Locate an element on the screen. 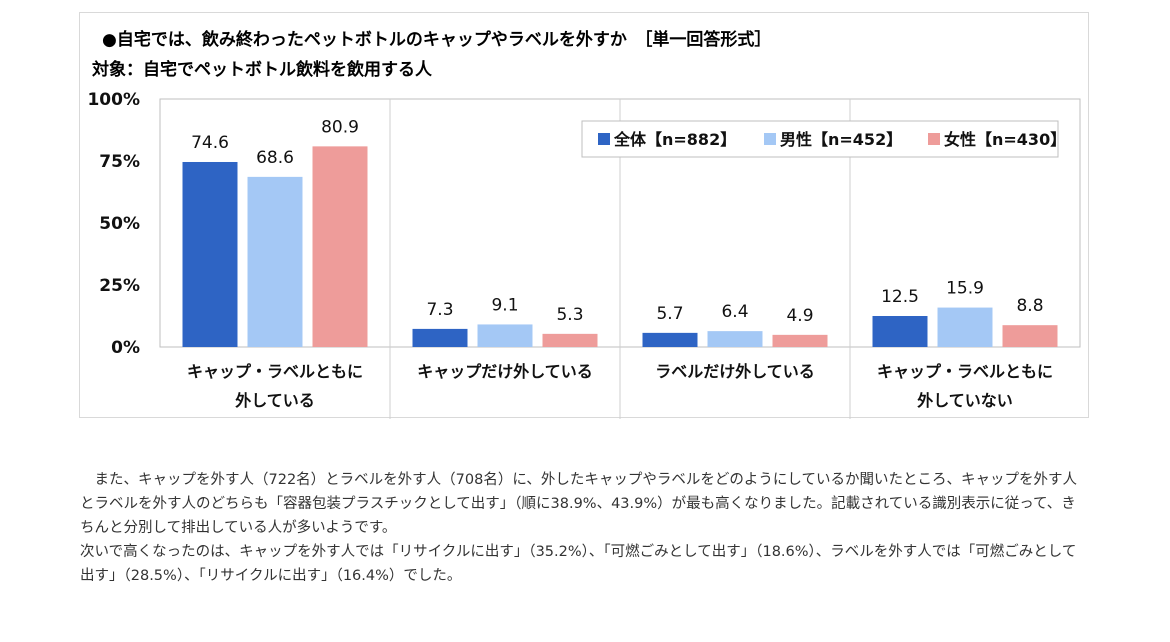  x-category-label: キャップだけ外している is located at coordinates (505, 371).